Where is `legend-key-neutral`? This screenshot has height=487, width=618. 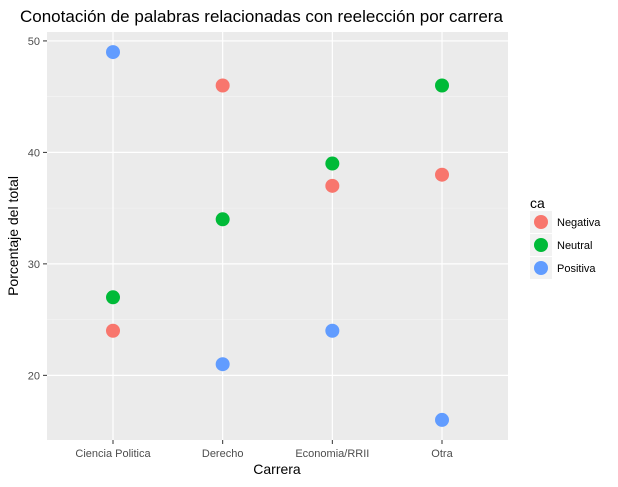 legend-key-neutral is located at coordinates (541, 245).